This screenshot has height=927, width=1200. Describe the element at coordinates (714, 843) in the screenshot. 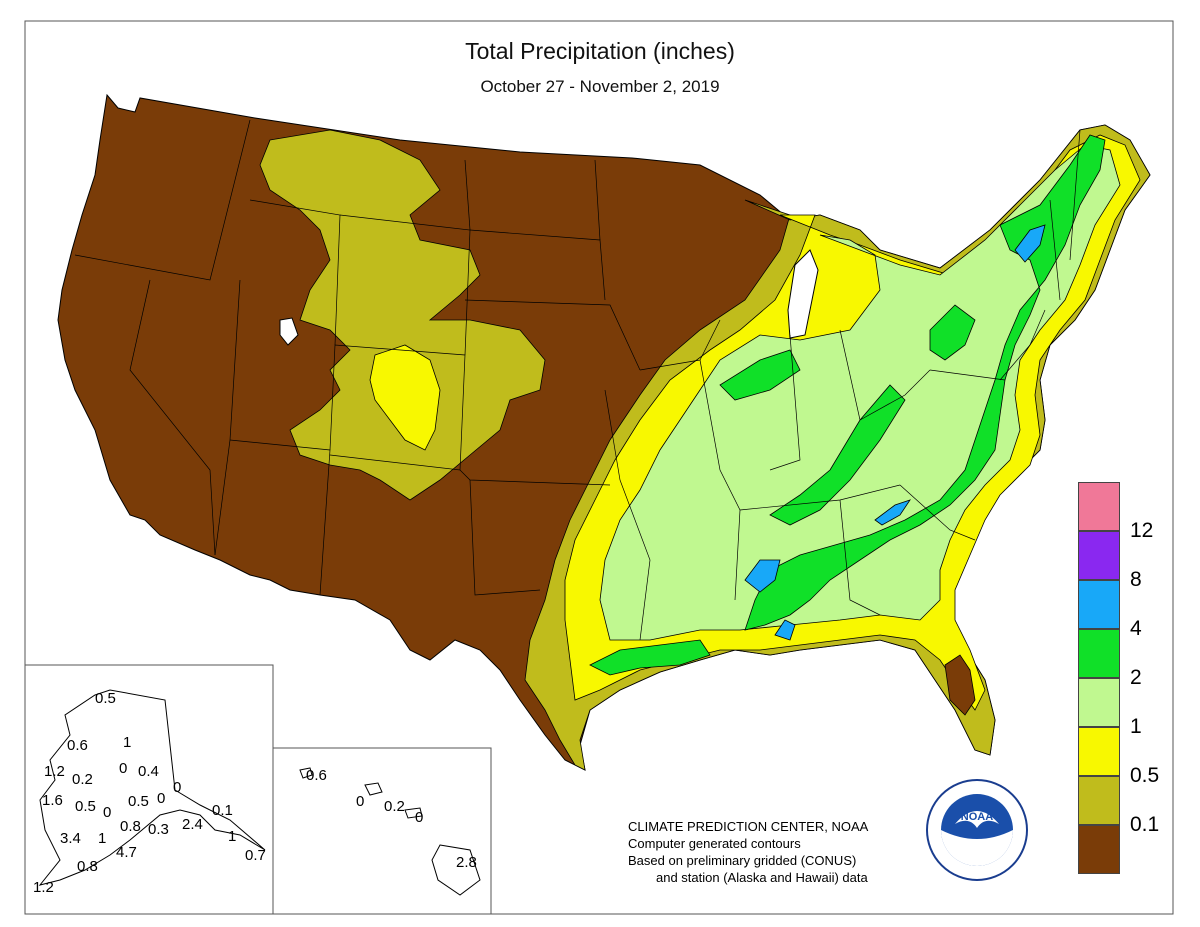

I see `credit-line-2: Computer generated contours` at that location.